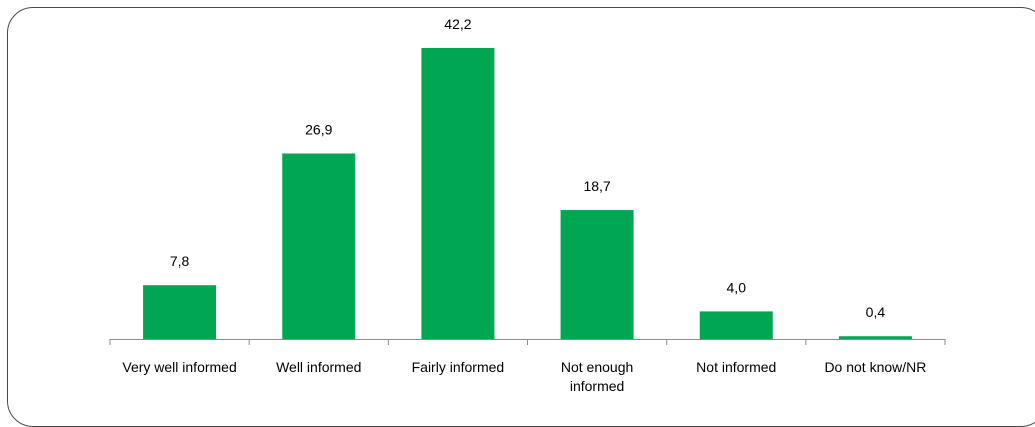 The width and height of the screenshot is (1035, 427). I want to click on category-label-line: Very well informed, so click(179, 367).